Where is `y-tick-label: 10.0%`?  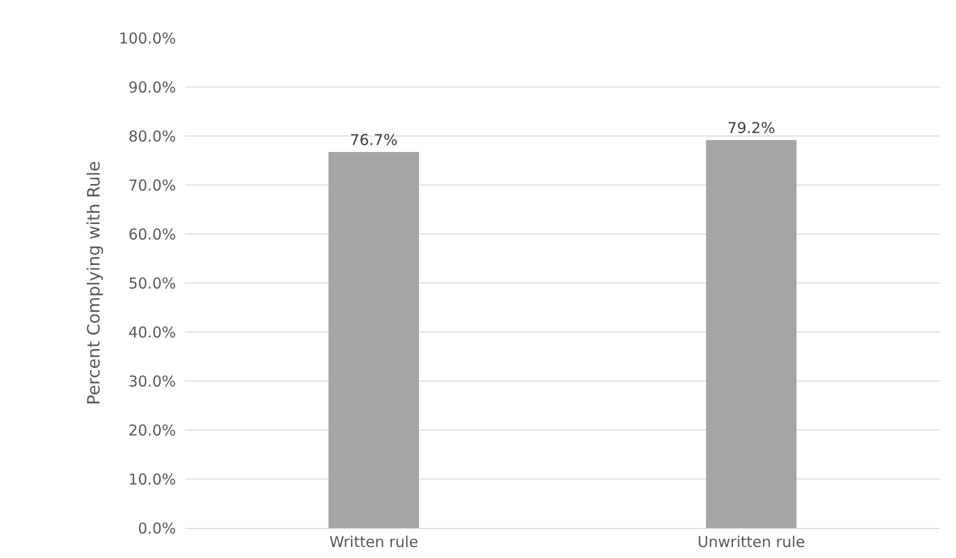 y-tick-label: 10.0% is located at coordinates (152, 479).